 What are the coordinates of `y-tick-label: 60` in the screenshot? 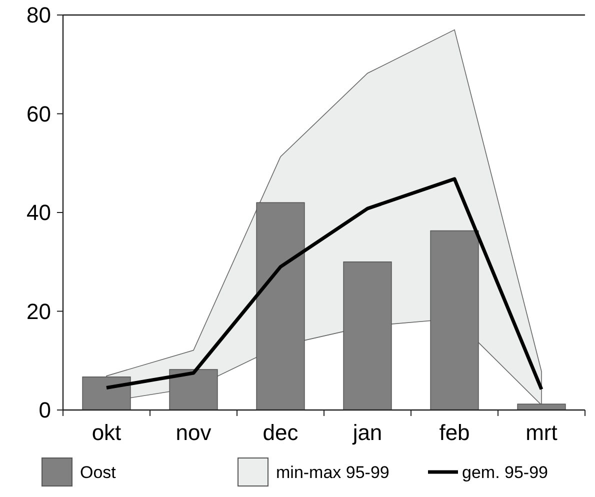 It's located at (38, 113).